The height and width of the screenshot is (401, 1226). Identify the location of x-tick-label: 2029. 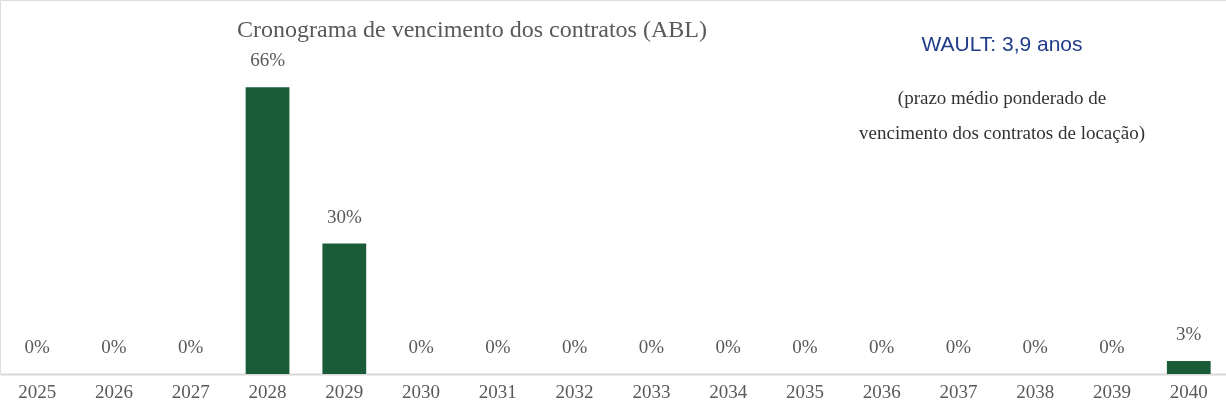
(344, 390).